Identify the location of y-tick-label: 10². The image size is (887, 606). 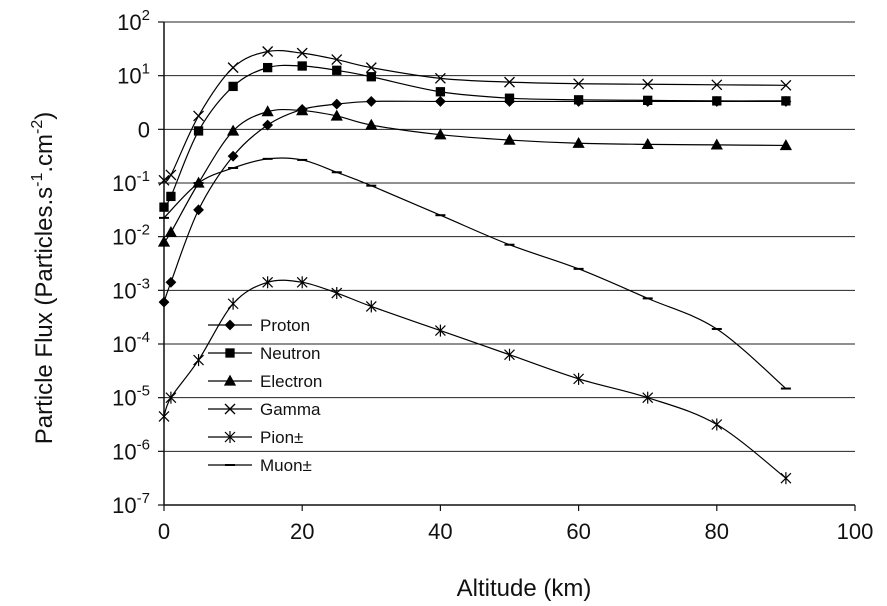
(133, 21).